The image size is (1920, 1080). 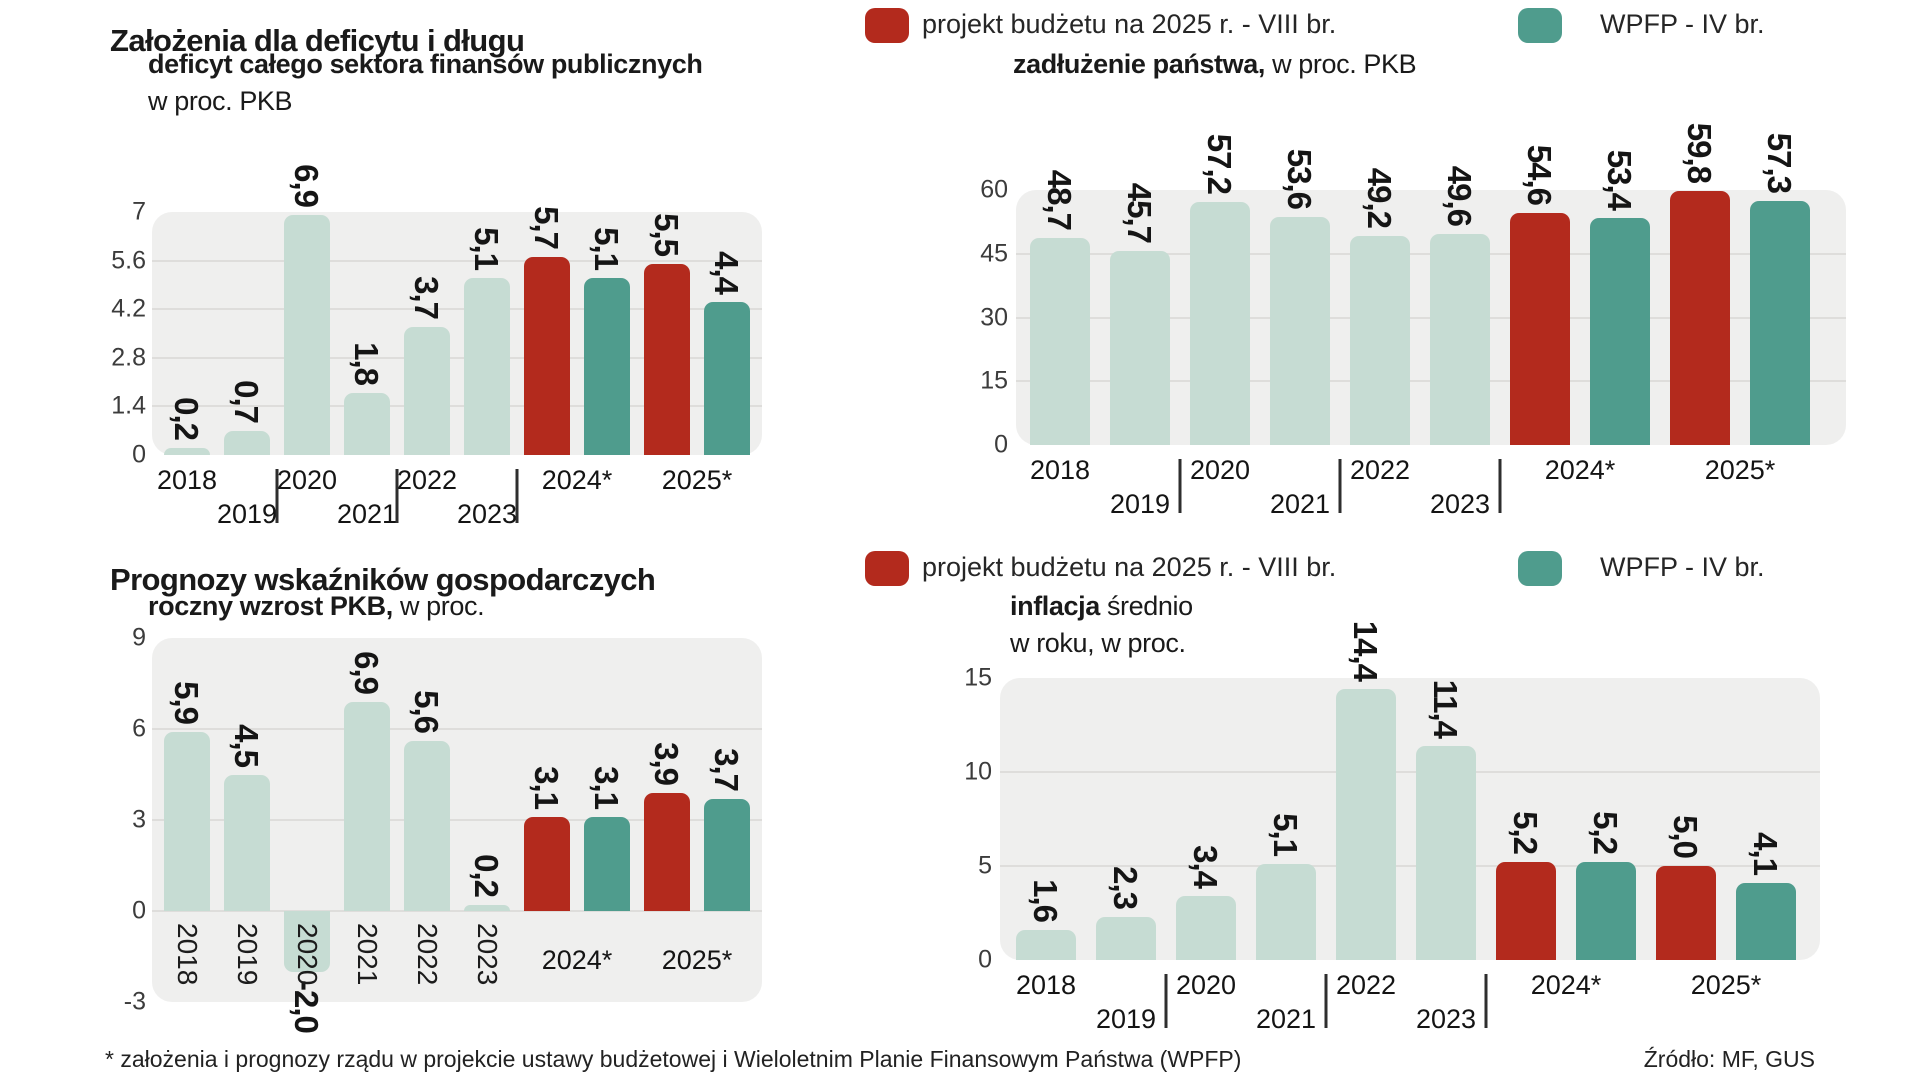 What do you see at coordinates (317, 40) in the screenshot?
I see `section1-title: Założenia dla deficytu i długu` at bounding box center [317, 40].